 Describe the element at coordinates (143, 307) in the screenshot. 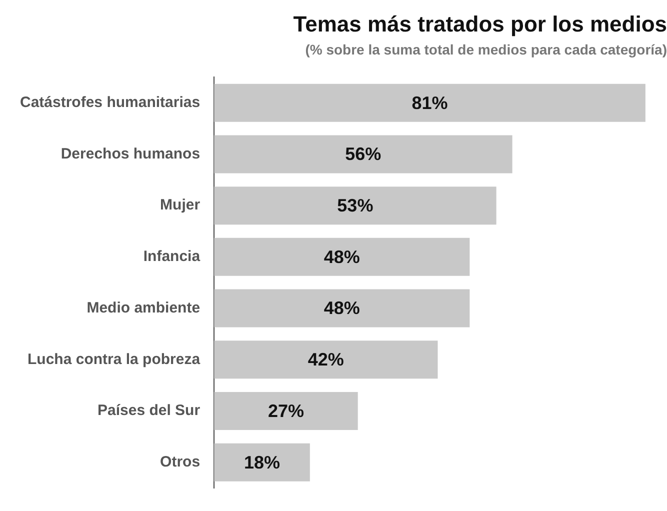

I see `y-tick-label: Medio ambiente` at that location.